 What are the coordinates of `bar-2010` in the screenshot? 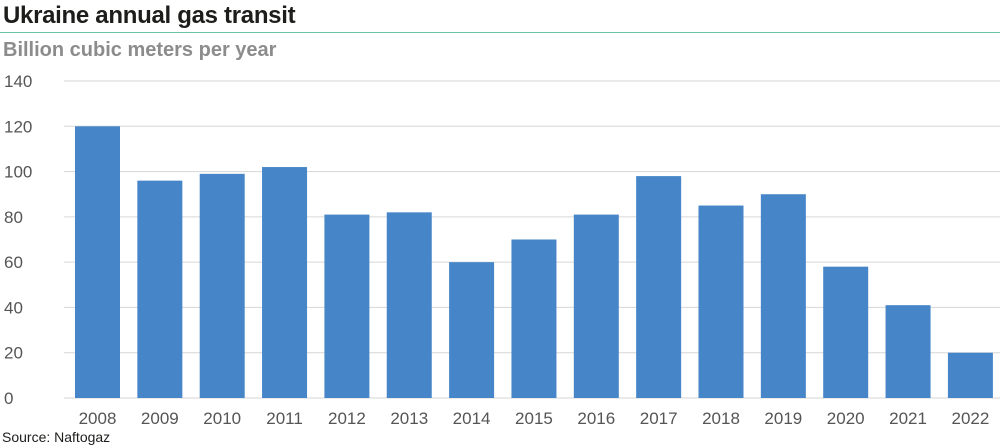 It's located at (222, 285).